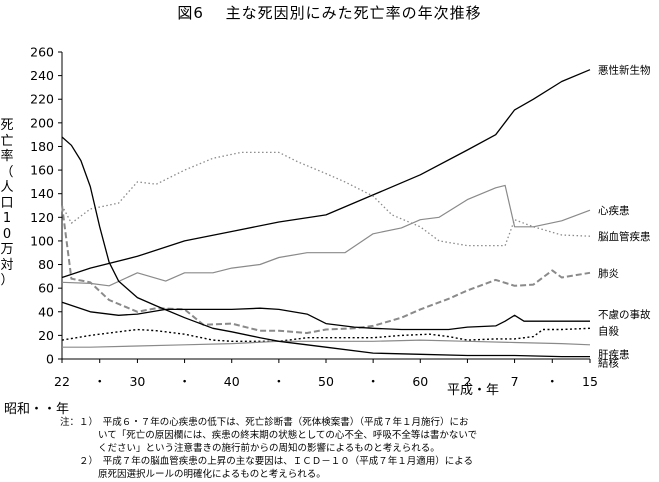 This screenshot has height=482, width=659. Describe the element at coordinates (62, 381) in the screenshot. I see `x-tick-label: 22` at that location.